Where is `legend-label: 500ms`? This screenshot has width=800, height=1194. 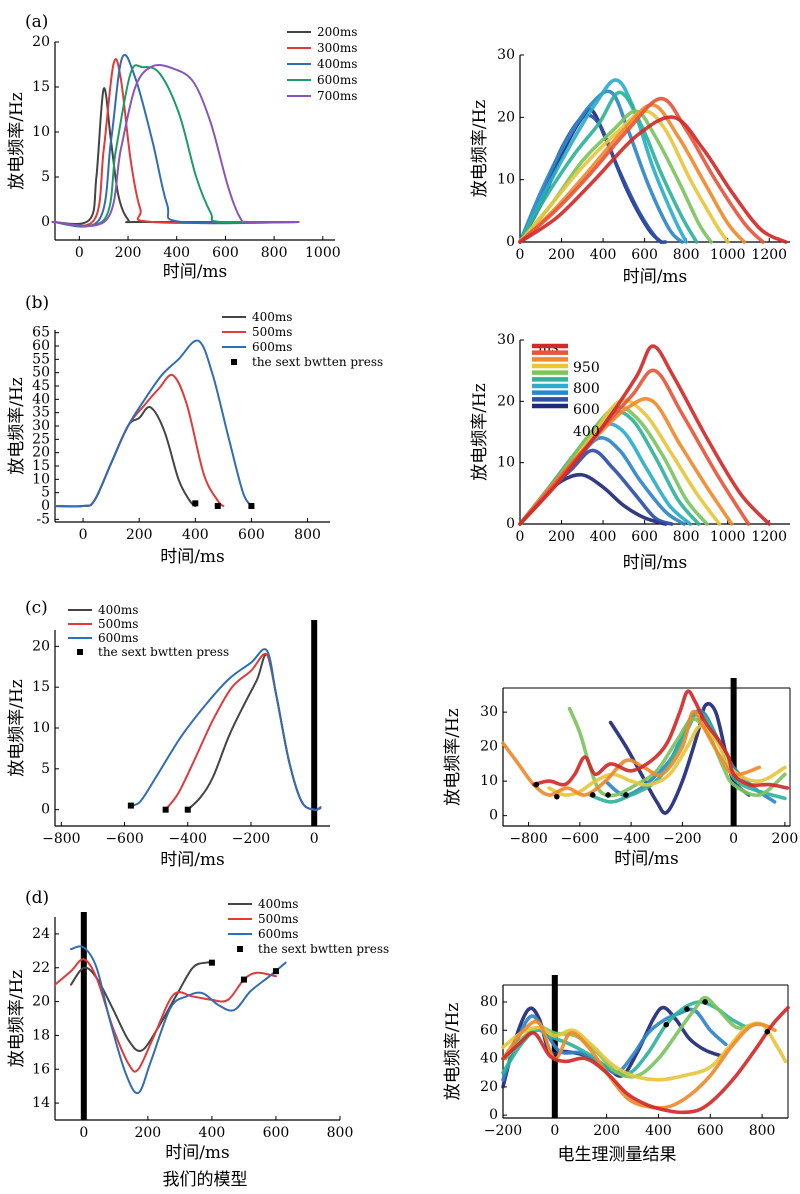
legend-label: 500ms is located at coordinates (272, 332).